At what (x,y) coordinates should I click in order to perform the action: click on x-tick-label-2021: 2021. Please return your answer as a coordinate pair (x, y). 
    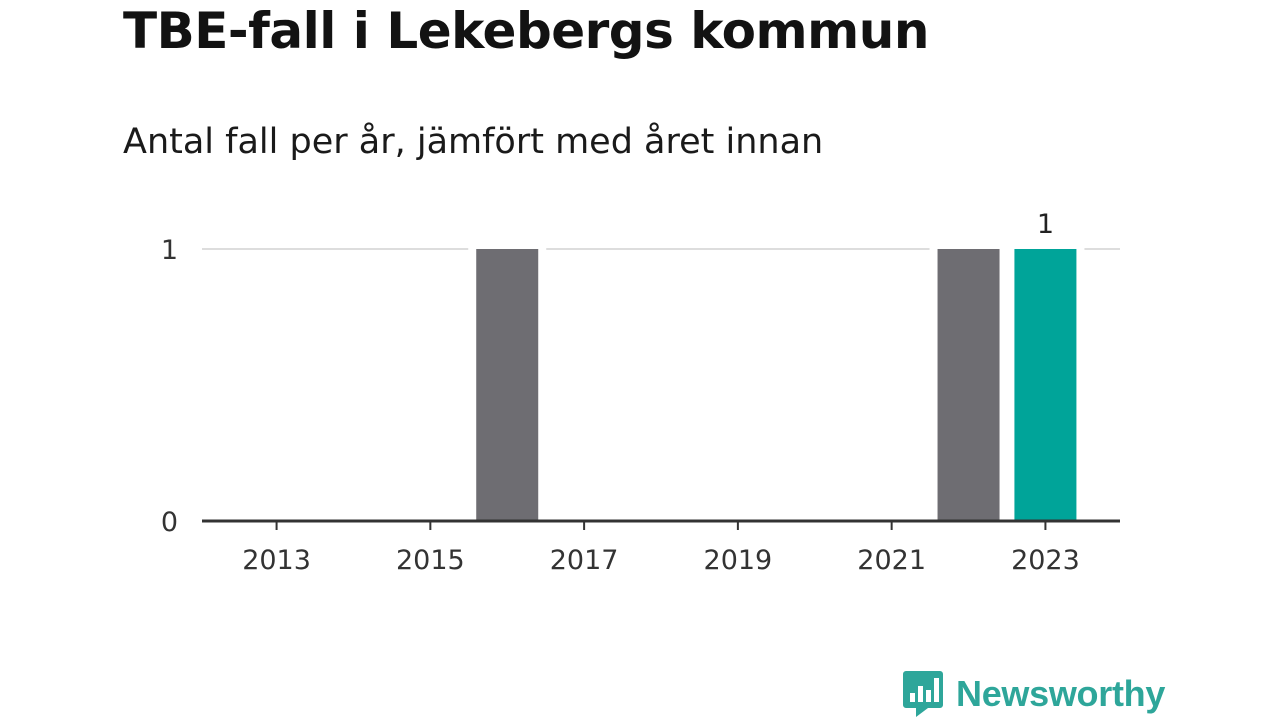
    Looking at the image, I should click on (891, 560).